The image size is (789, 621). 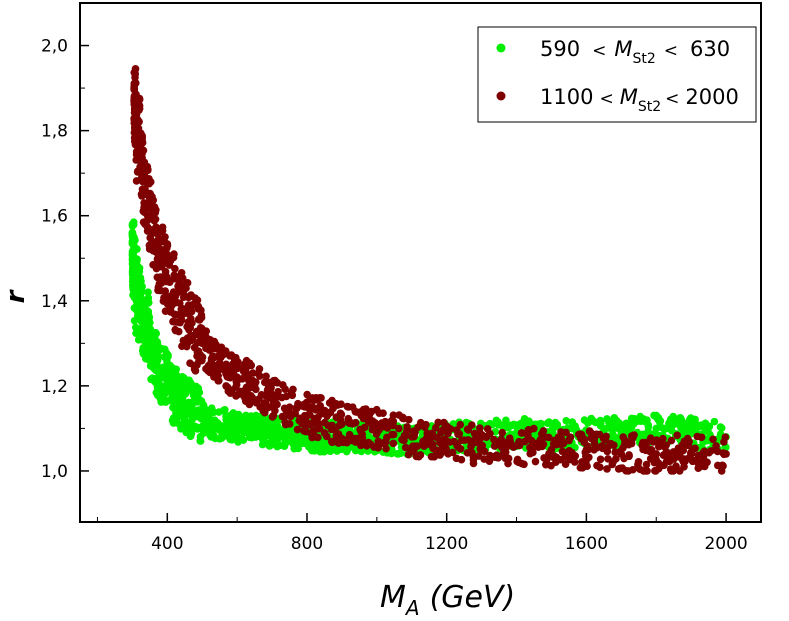 What do you see at coordinates (725, 544) in the screenshot?
I see `x-tick-label: 2000` at bounding box center [725, 544].